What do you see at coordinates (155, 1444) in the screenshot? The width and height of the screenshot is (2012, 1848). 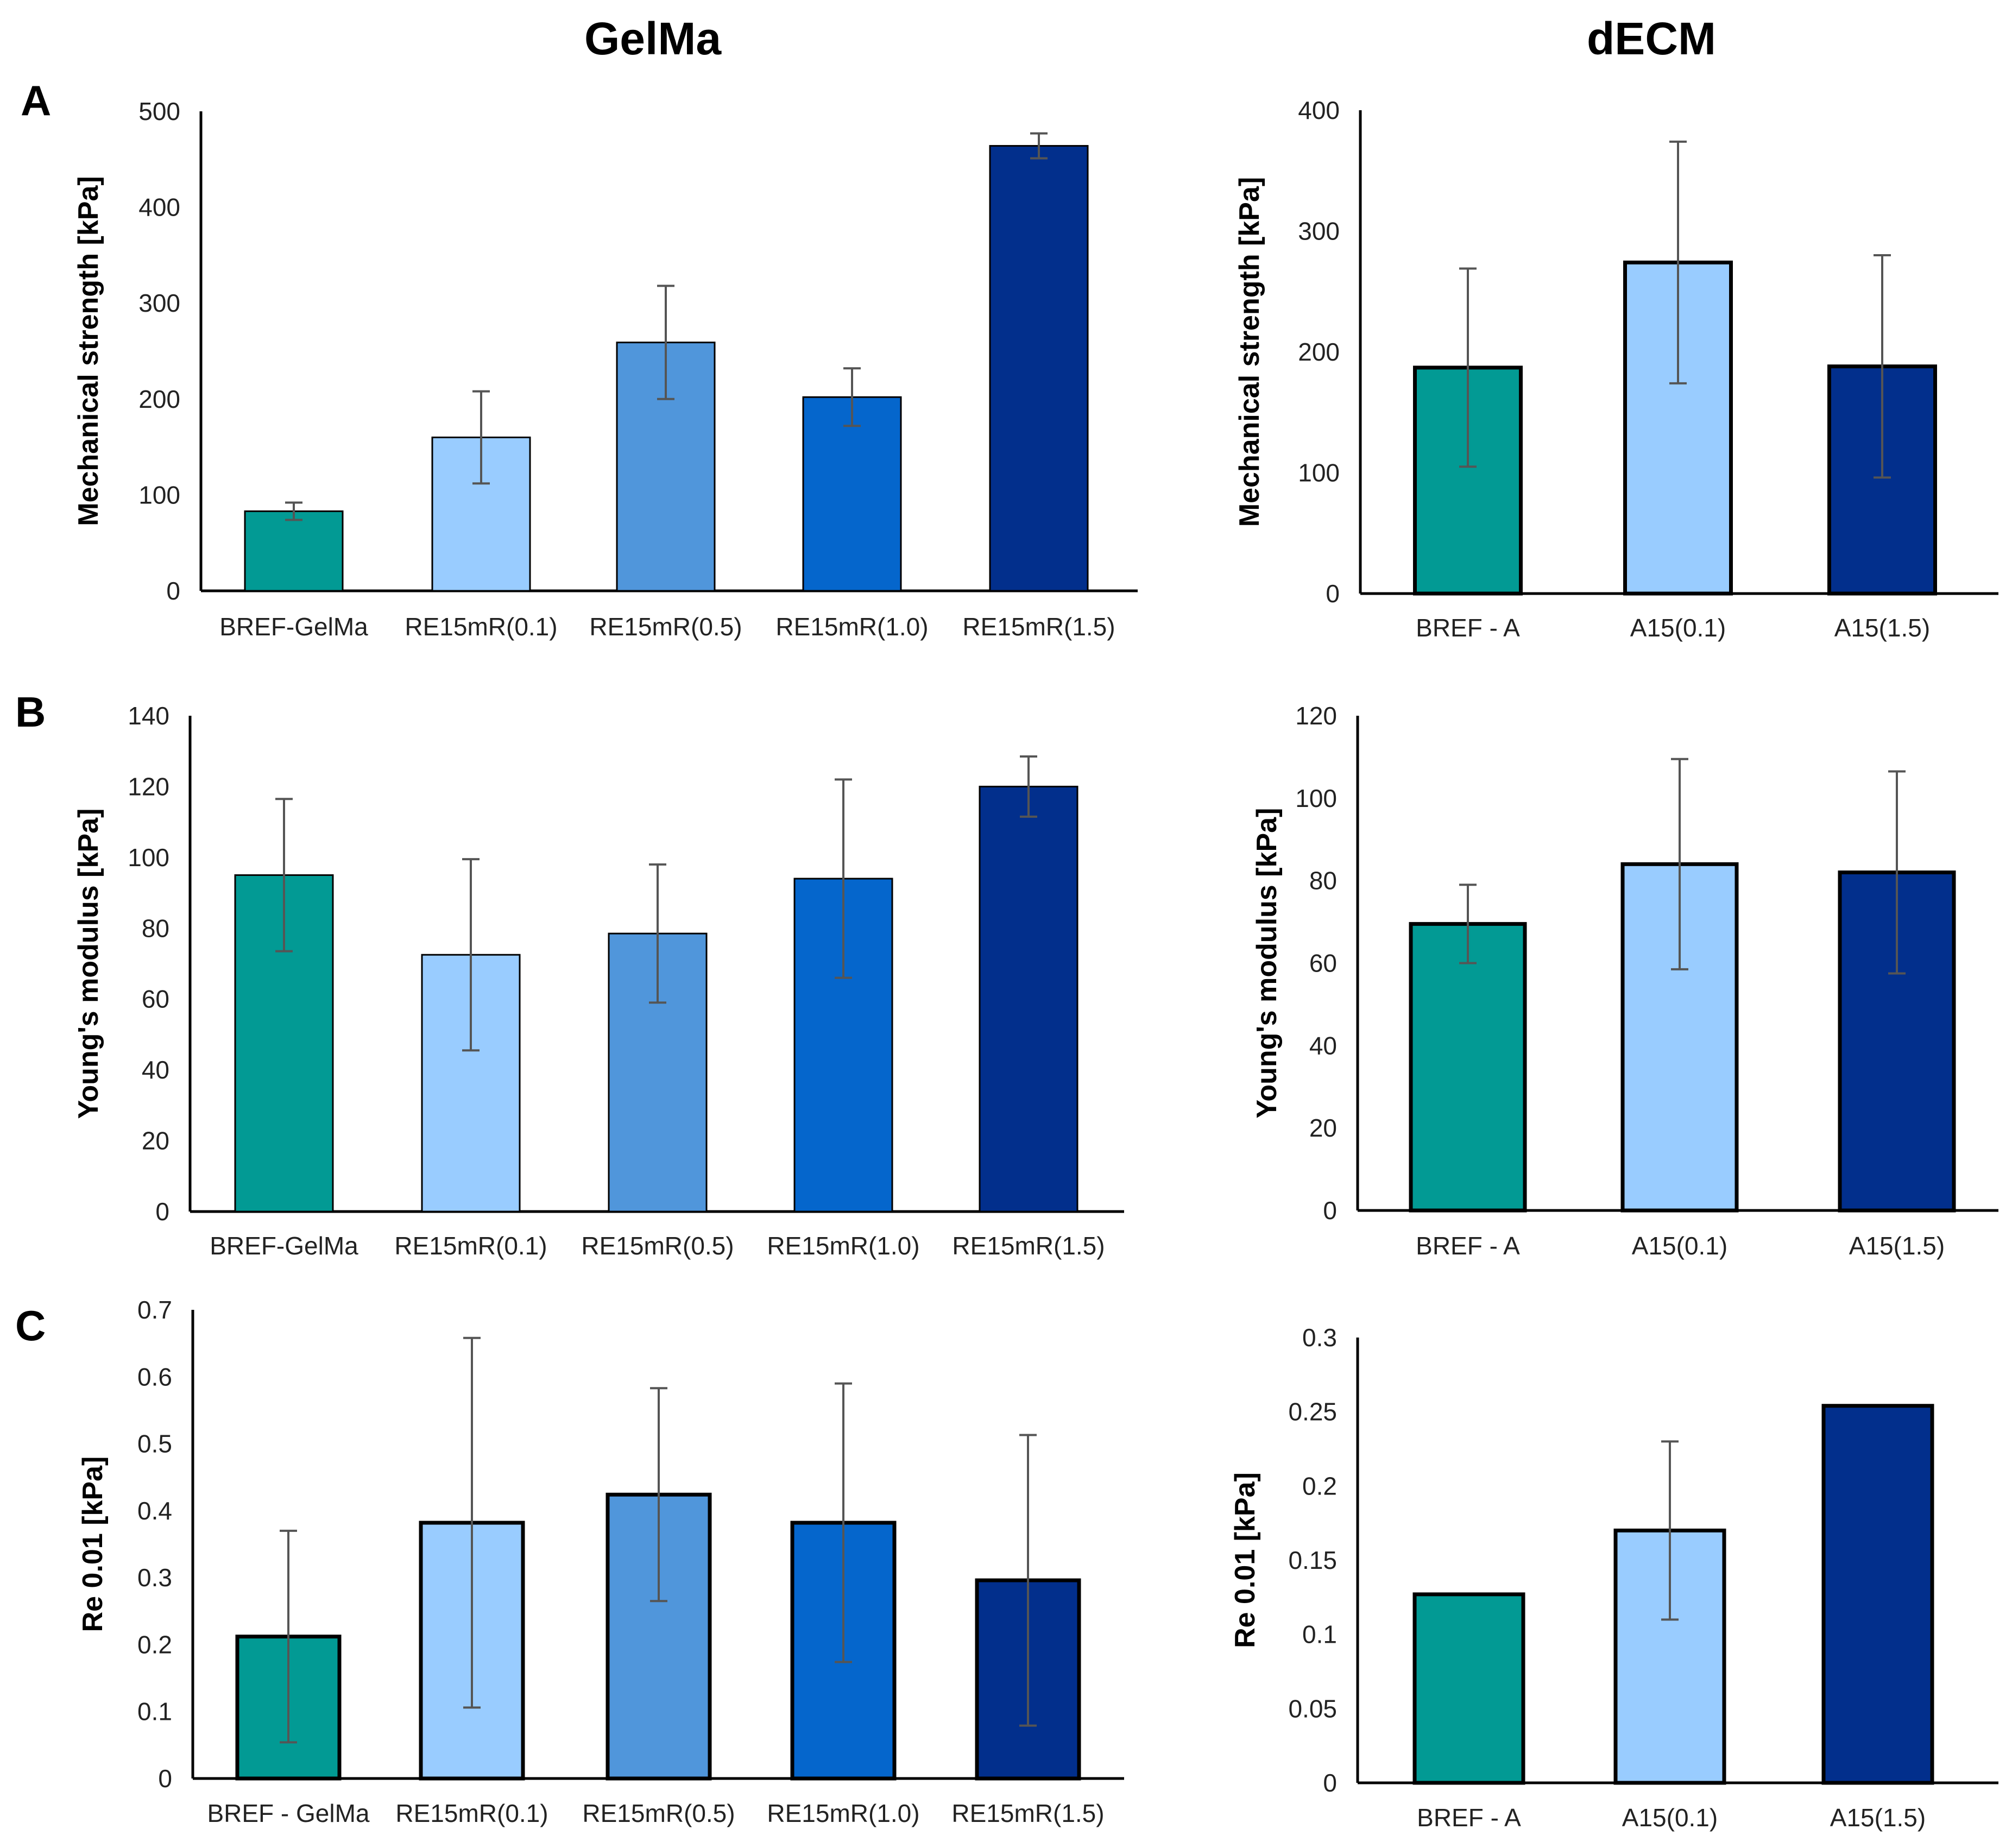 I see `y-tick-label: 0.5` at bounding box center [155, 1444].